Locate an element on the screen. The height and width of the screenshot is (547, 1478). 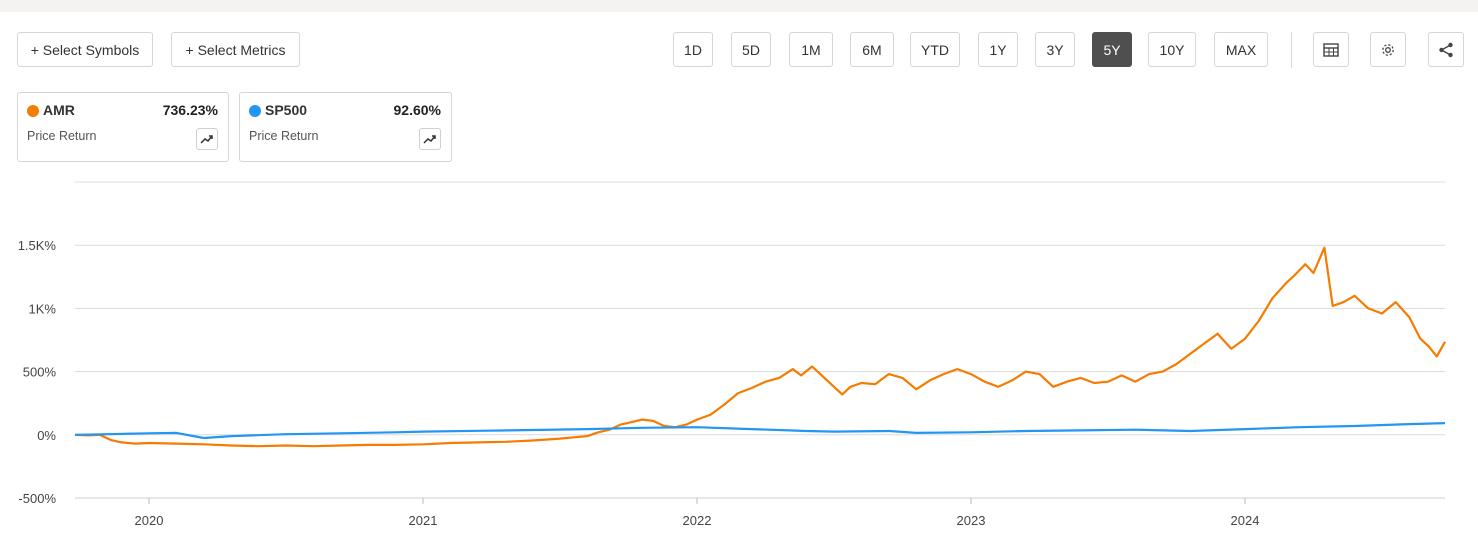
gear-icon is located at coordinates (1388, 49).